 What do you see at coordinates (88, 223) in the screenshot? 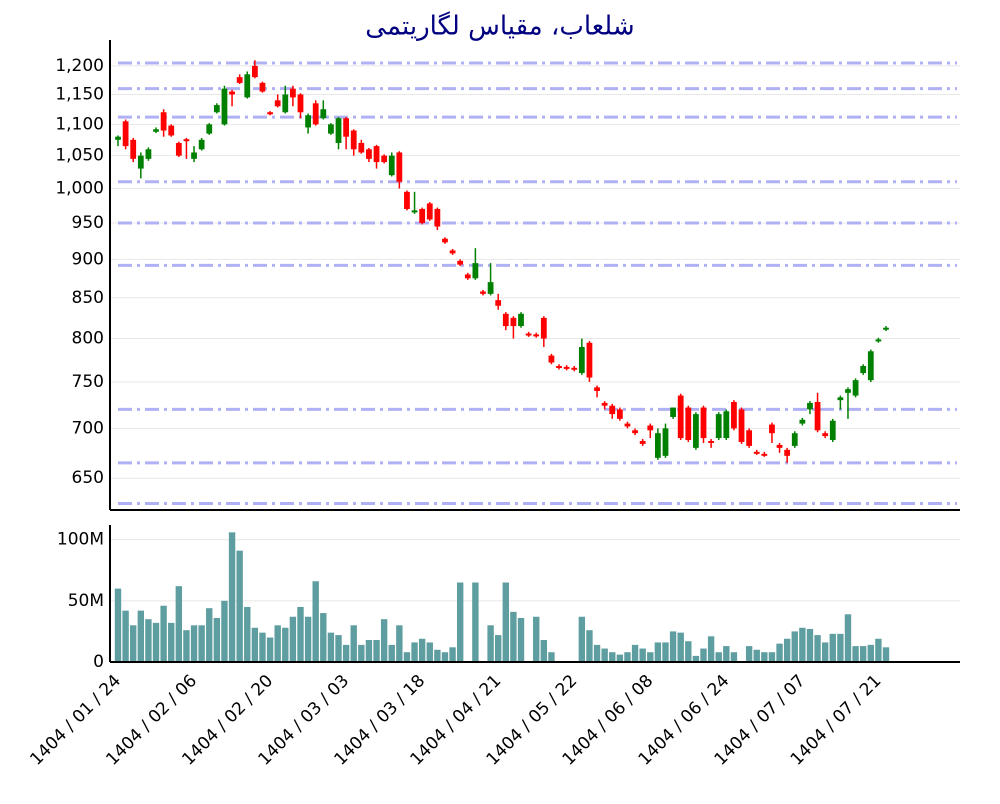
I see `y-tick-label: 950` at bounding box center [88, 223].